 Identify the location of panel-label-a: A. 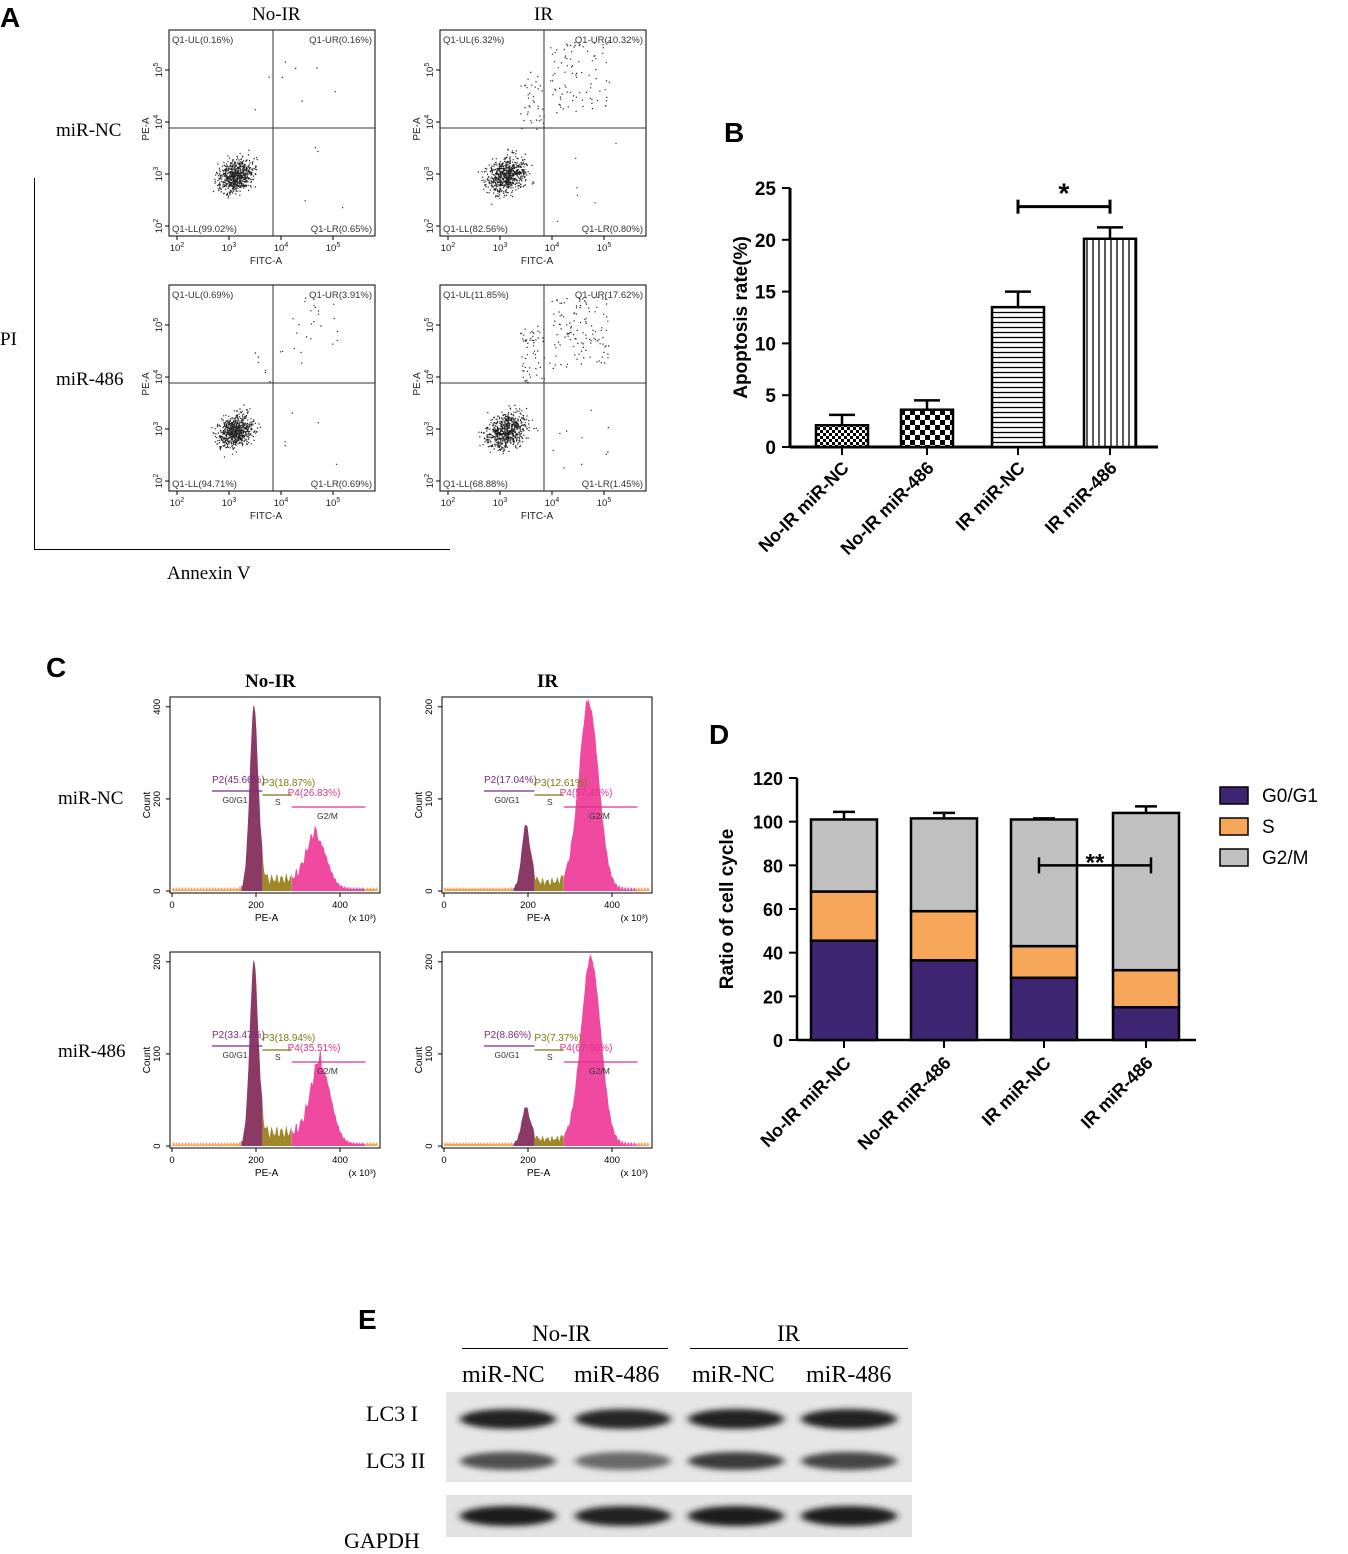
(10, 17).